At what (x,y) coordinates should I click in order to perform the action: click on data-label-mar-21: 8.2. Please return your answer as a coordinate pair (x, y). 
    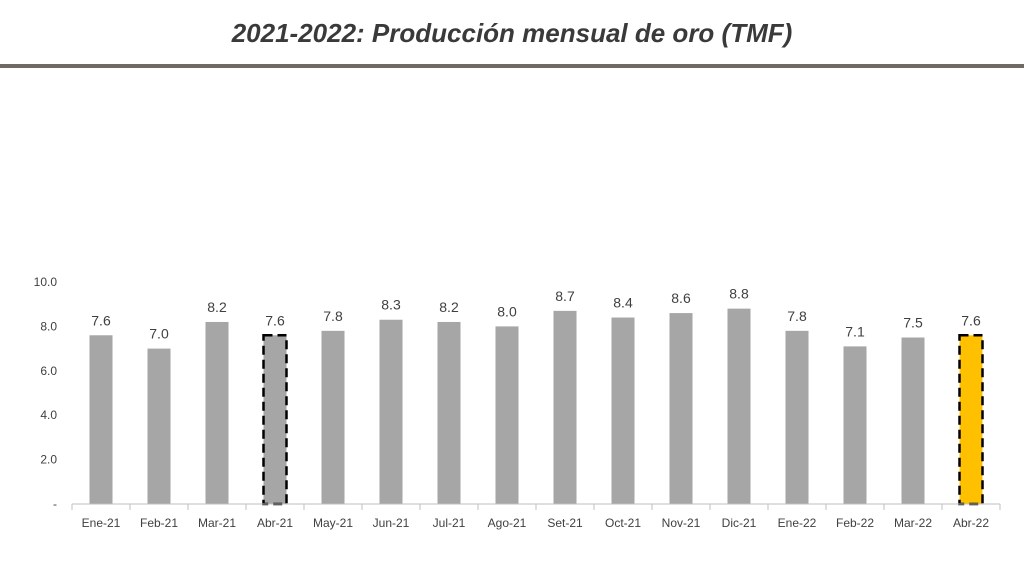
    Looking at the image, I should click on (217, 307).